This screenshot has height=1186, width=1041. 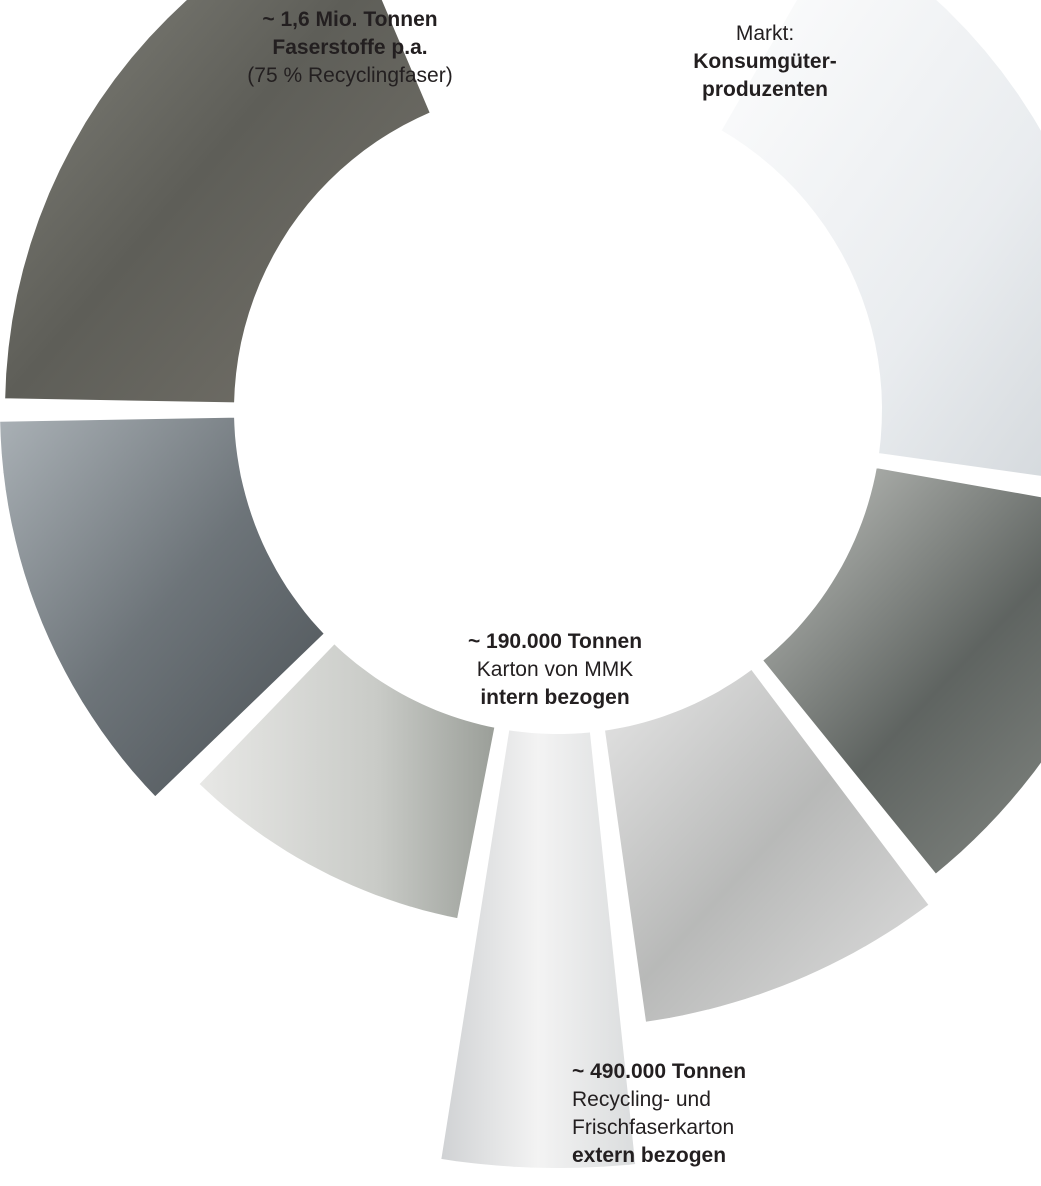 I want to click on text: (75 % Recyclingfaser), so click(x=350, y=75).